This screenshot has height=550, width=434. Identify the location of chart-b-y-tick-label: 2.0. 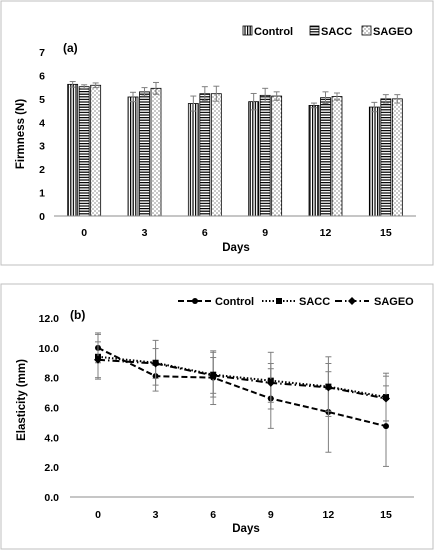
(51, 468).